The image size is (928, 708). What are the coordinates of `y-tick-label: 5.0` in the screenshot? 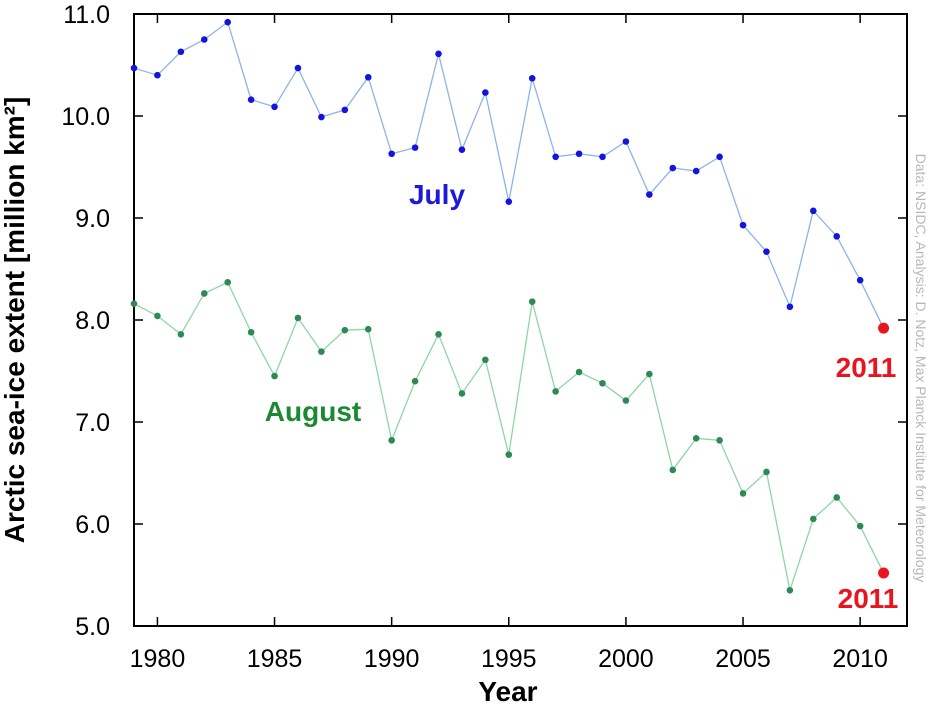 It's located at (92, 627).